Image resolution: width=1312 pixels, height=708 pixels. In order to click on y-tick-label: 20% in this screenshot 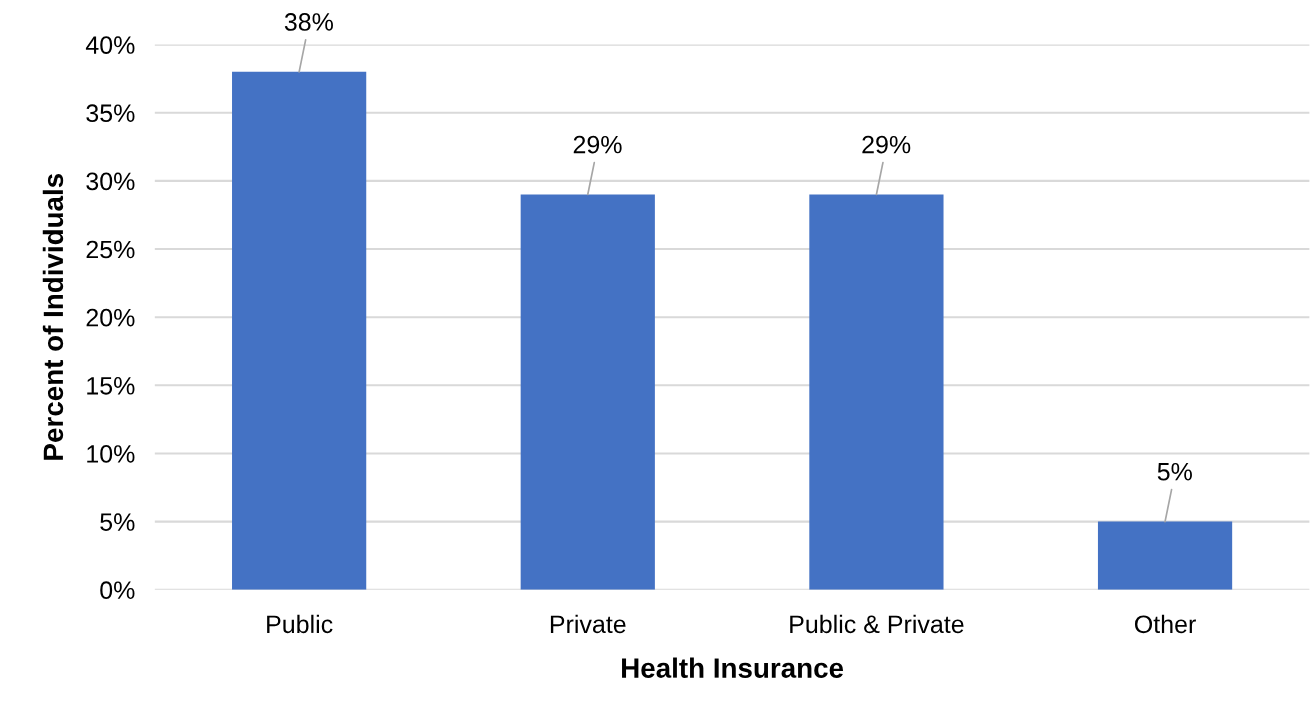, I will do `click(110, 317)`.